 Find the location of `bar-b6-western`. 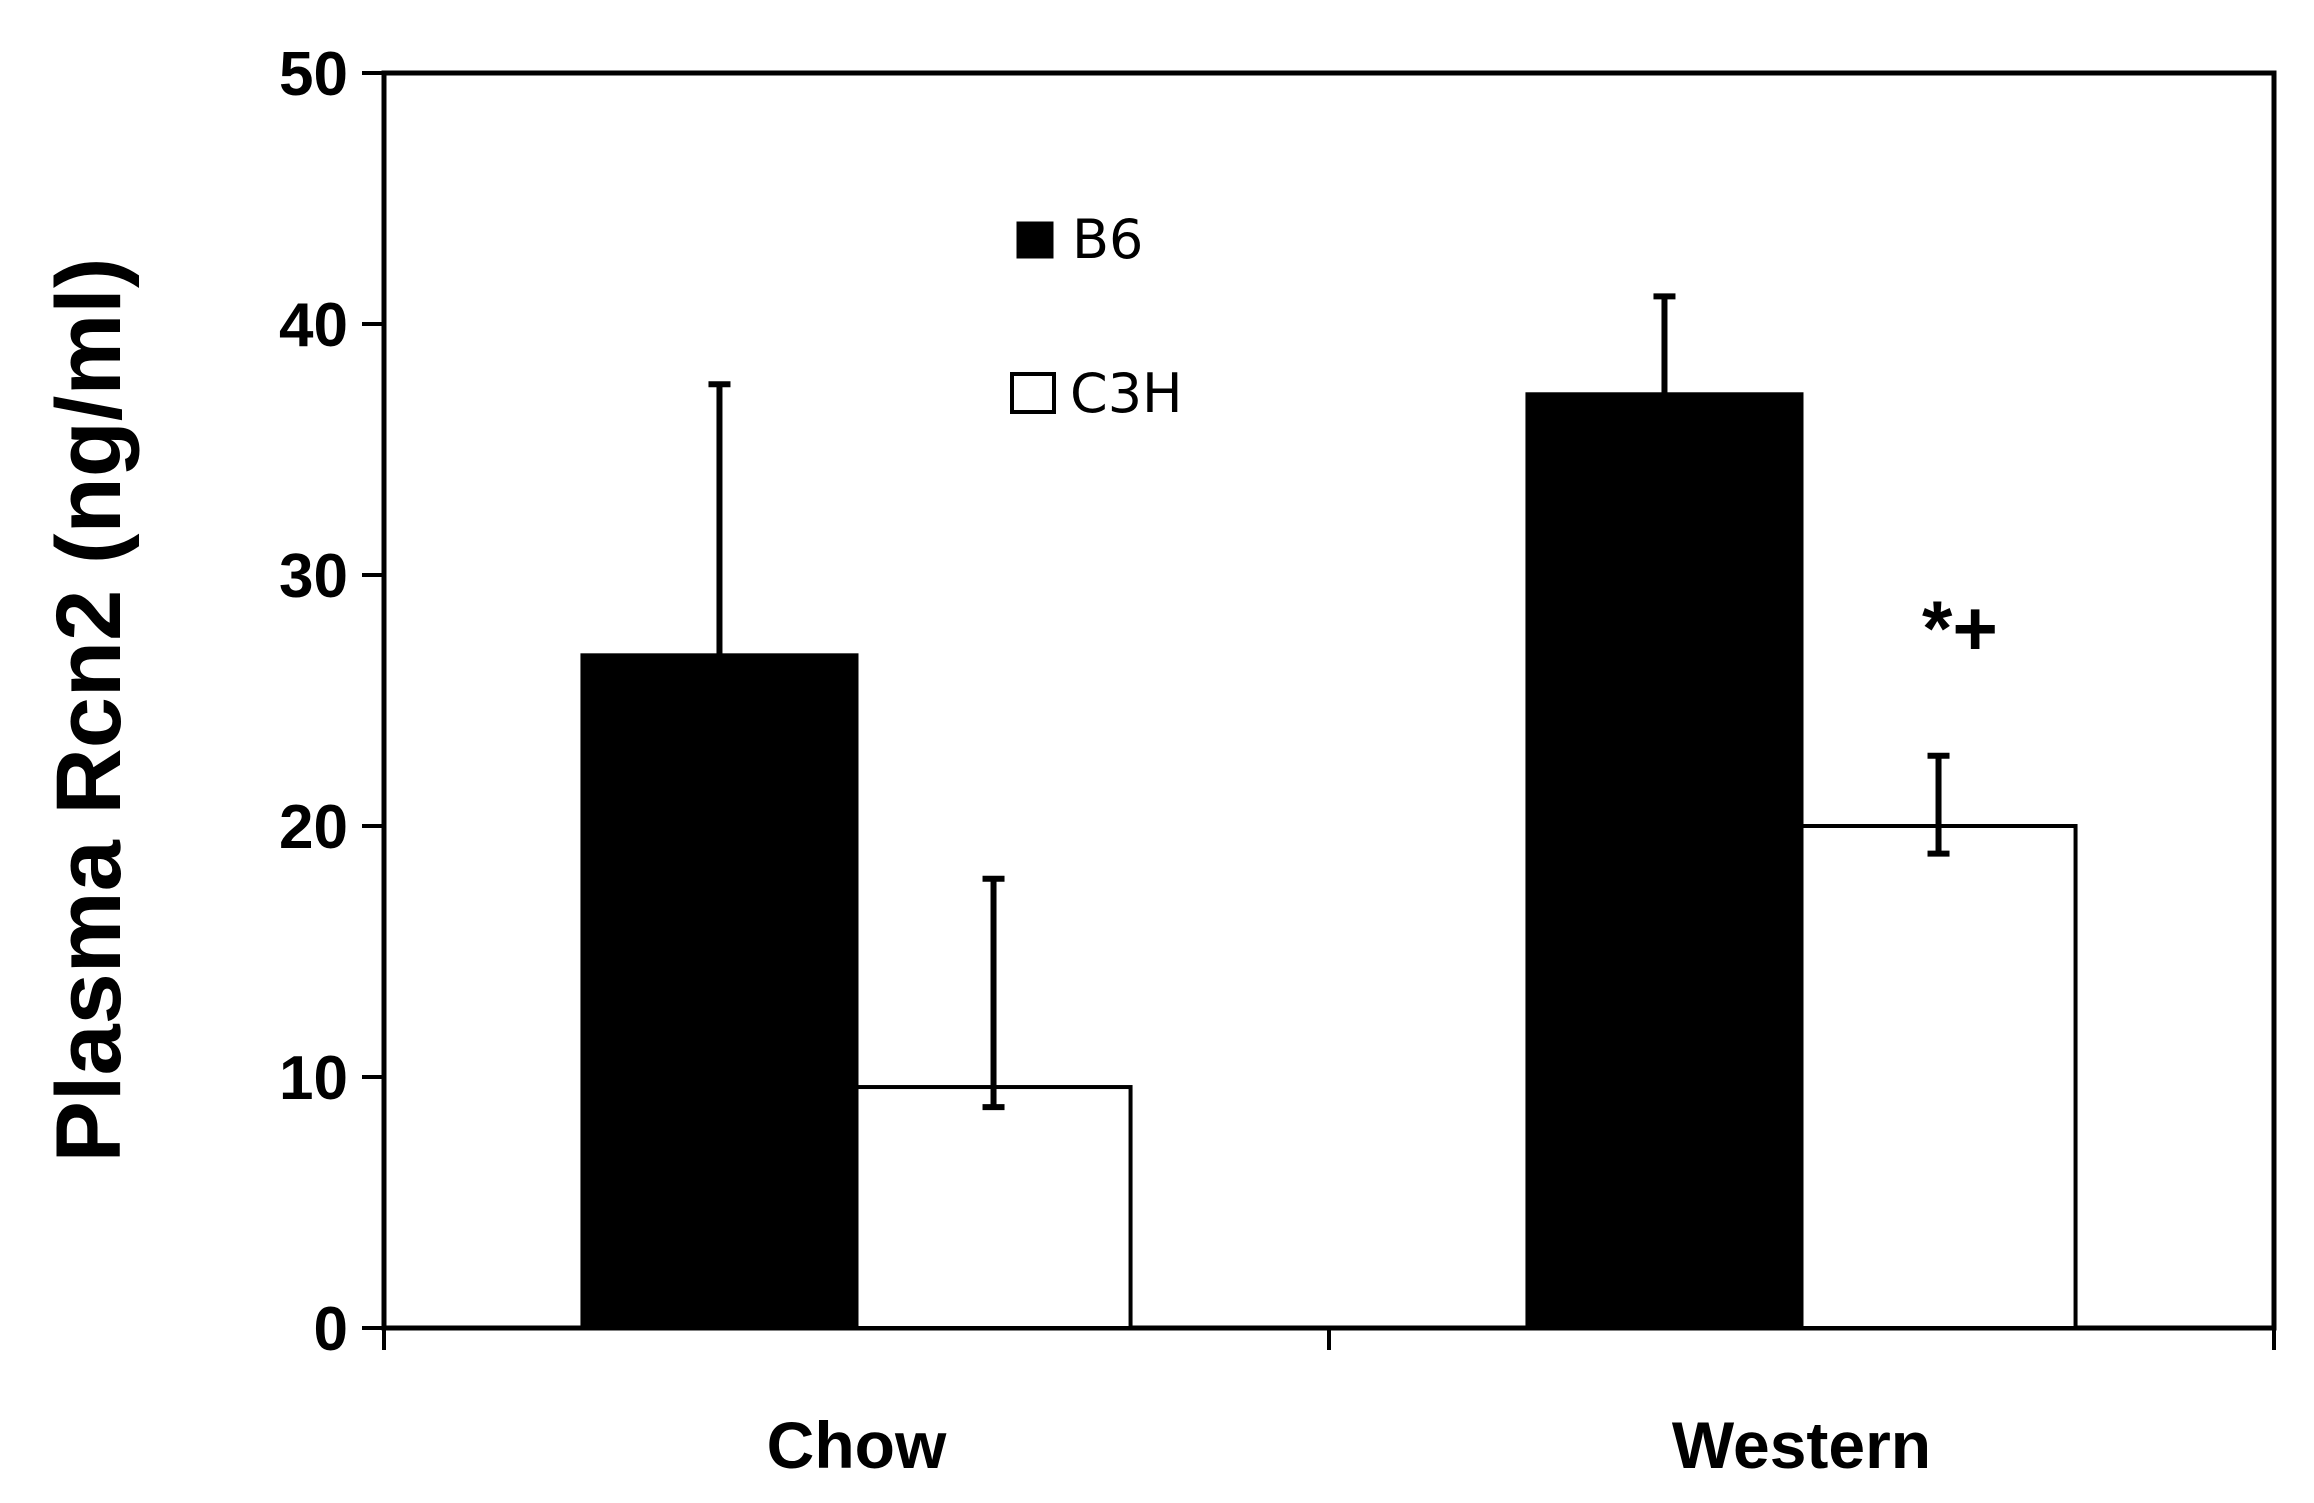

bar-b6-western is located at coordinates (1664, 861).